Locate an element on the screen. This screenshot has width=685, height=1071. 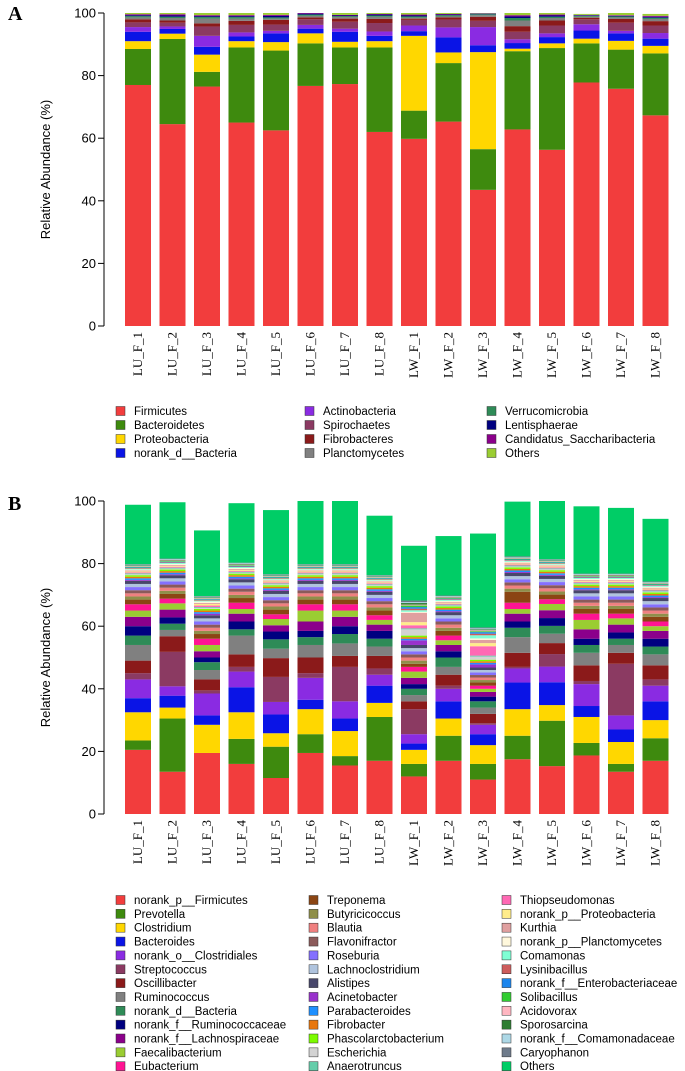
panel-a-legend-swatch is located at coordinates (491, 425).